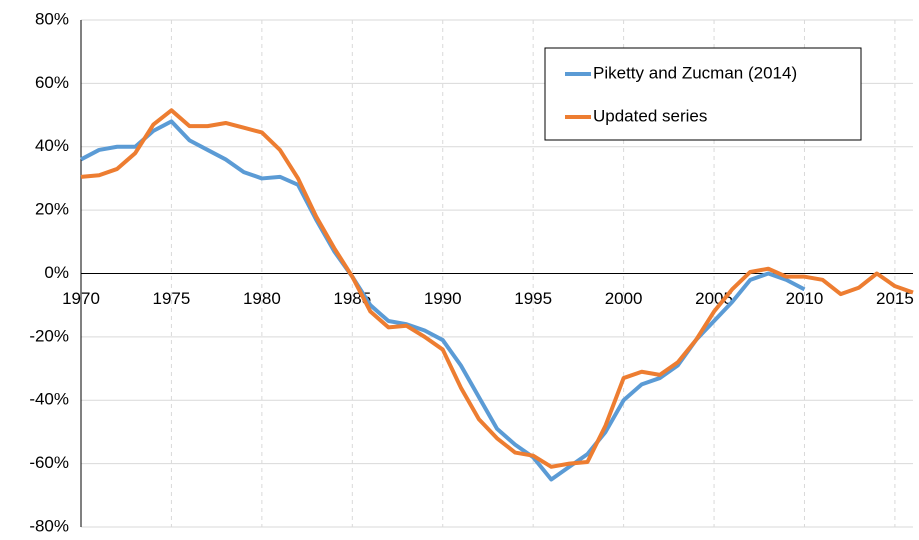 This screenshot has height=540, width=919. What do you see at coordinates (49, 399) in the screenshot?
I see `y-tick-label: -40%` at bounding box center [49, 399].